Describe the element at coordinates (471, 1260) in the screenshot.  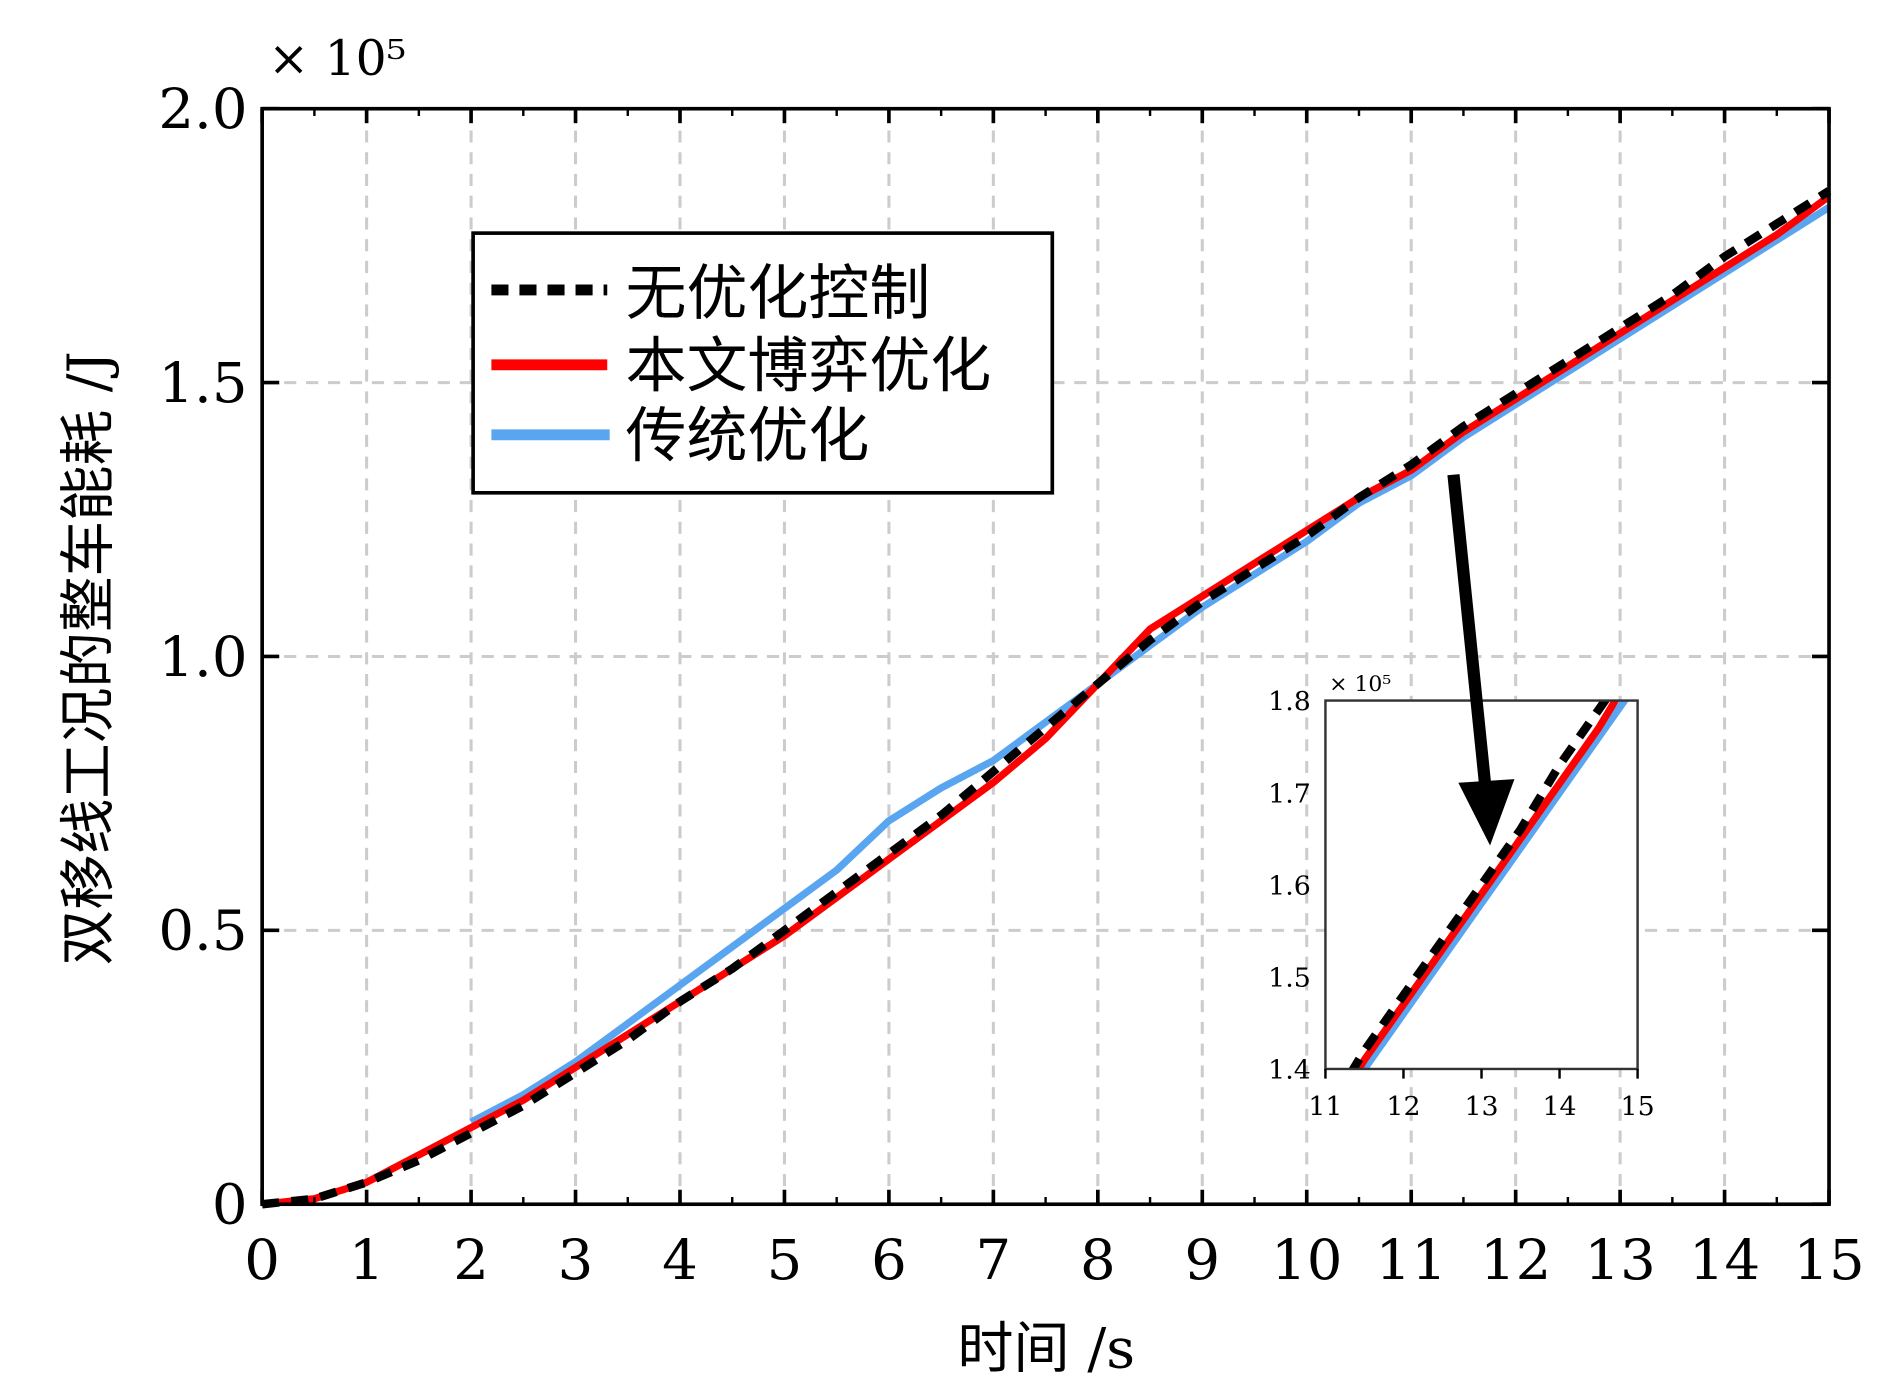
I see `x-tick-label: 2` at that location.